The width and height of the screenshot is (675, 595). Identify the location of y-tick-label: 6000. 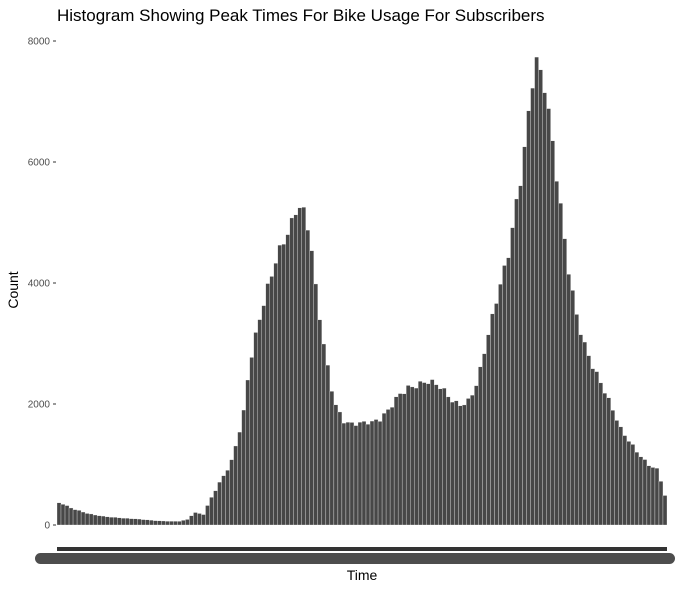
(39, 163).